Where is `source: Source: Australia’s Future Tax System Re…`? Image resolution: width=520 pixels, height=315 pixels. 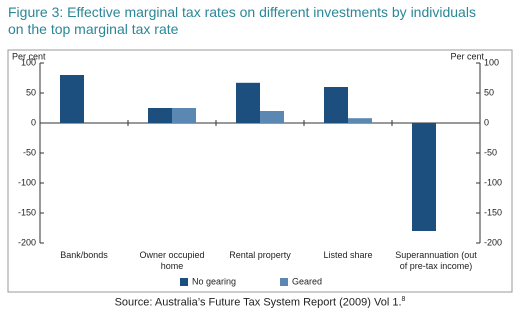
source: Source: Australia’s Future Tax System Re… is located at coordinates (260, 302).